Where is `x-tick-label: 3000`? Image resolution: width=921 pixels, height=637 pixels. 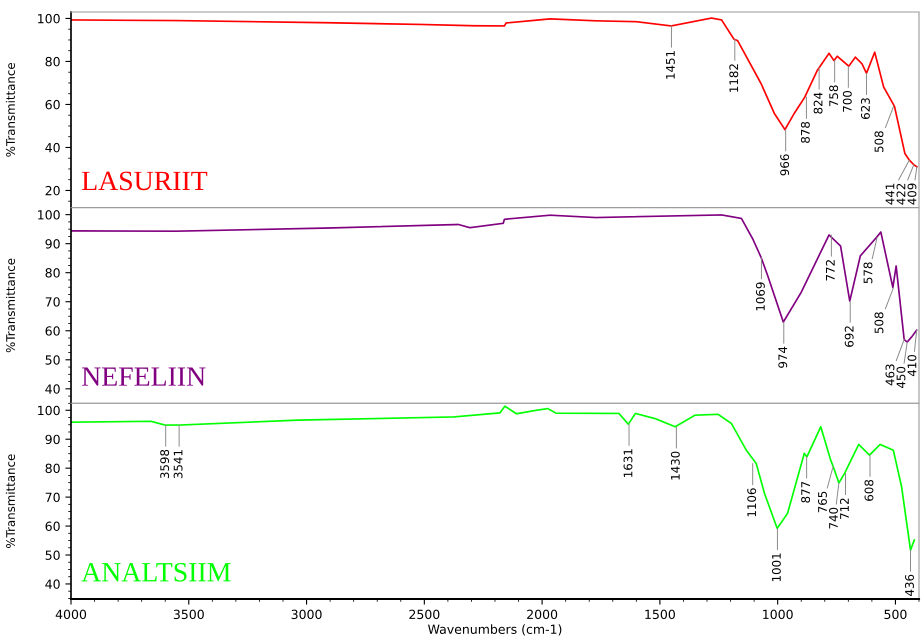 x-tick-label: 3000 is located at coordinates (307, 615).